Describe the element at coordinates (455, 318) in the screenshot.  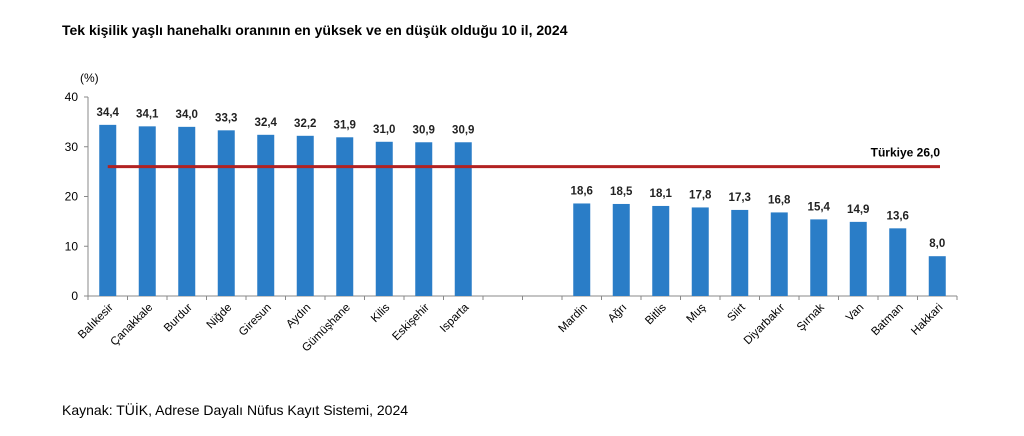
I see `x-tick-label: Isparta` at that location.